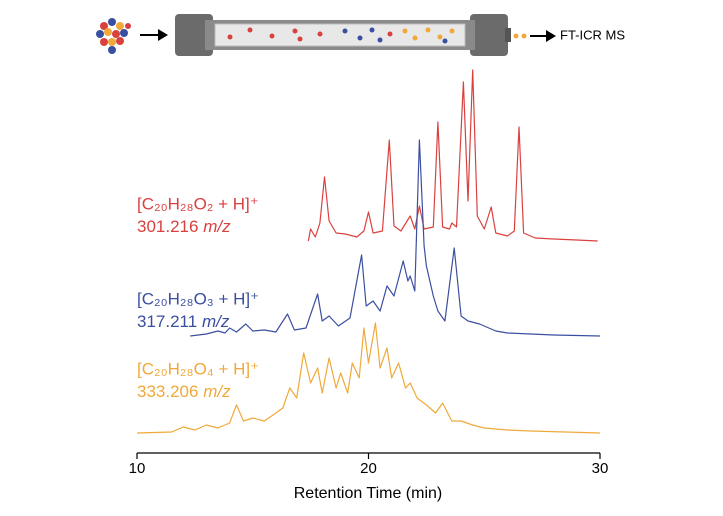 The height and width of the screenshot is (516, 723). What do you see at coordinates (592, 34) in the screenshot?
I see `detector-label: FT-ICR MS` at bounding box center [592, 34].